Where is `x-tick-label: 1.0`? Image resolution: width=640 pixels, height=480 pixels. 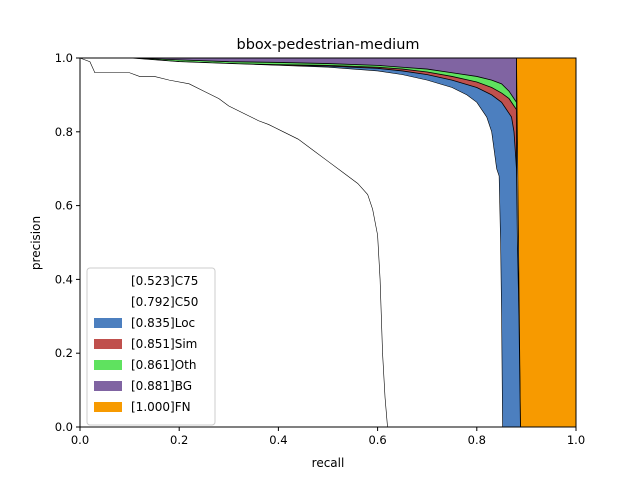
x-tick-label: 1.0 is located at coordinates (576, 440).